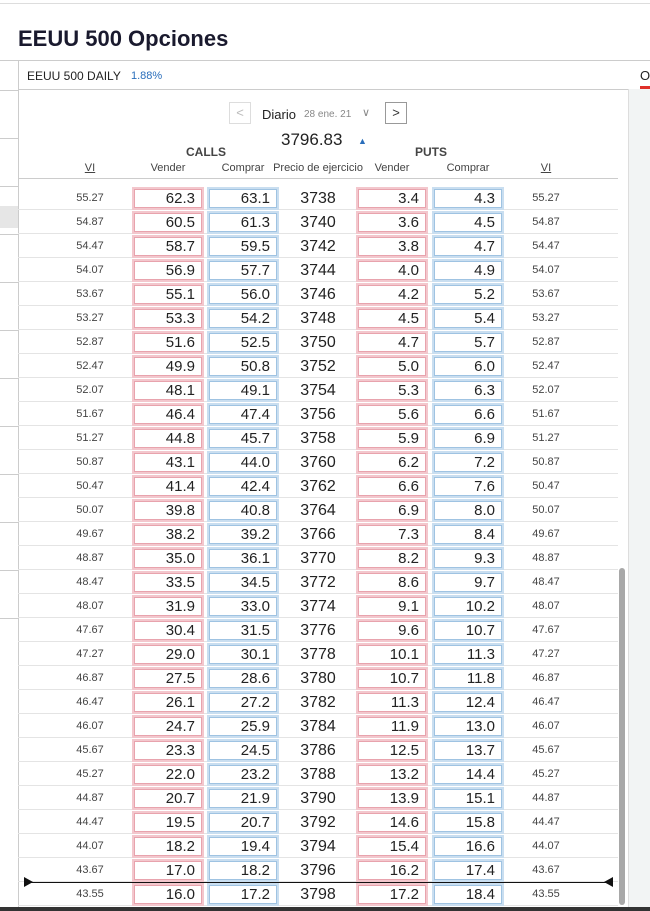 Image resolution: width=650 pixels, height=911 pixels. What do you see at coordinates (392, 606) in the screenshot?
I see `price-cell-sell: 9.1` at bounding box center [392, 606].